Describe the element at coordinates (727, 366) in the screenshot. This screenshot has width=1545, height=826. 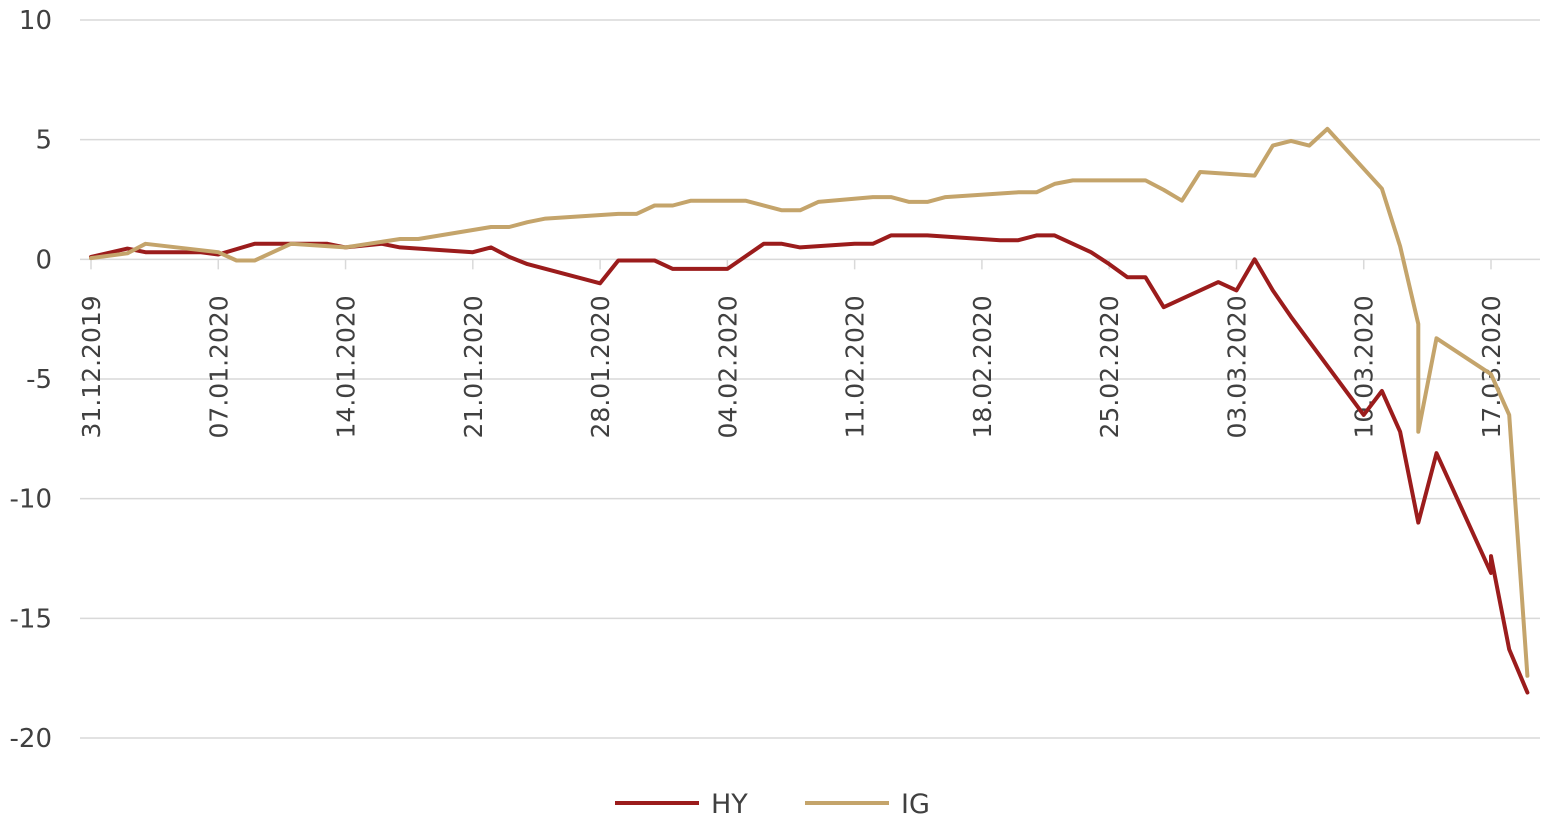
I see `x-tick-label: 04.02.2020` at that location.